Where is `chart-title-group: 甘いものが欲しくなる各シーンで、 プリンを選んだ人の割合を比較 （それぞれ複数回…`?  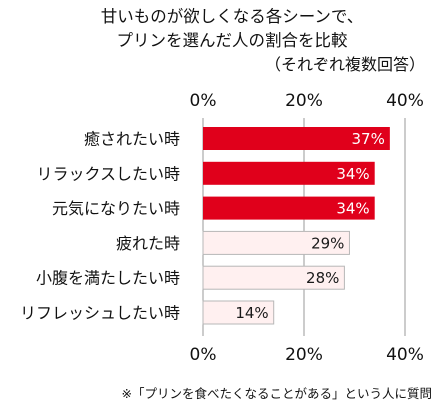 chart-title-group: 甘いものが欲しくなる各シーンで、 プリンを選んだ人の割合を比較 （それぞれ複数回… is located at coordinates (263, 40).